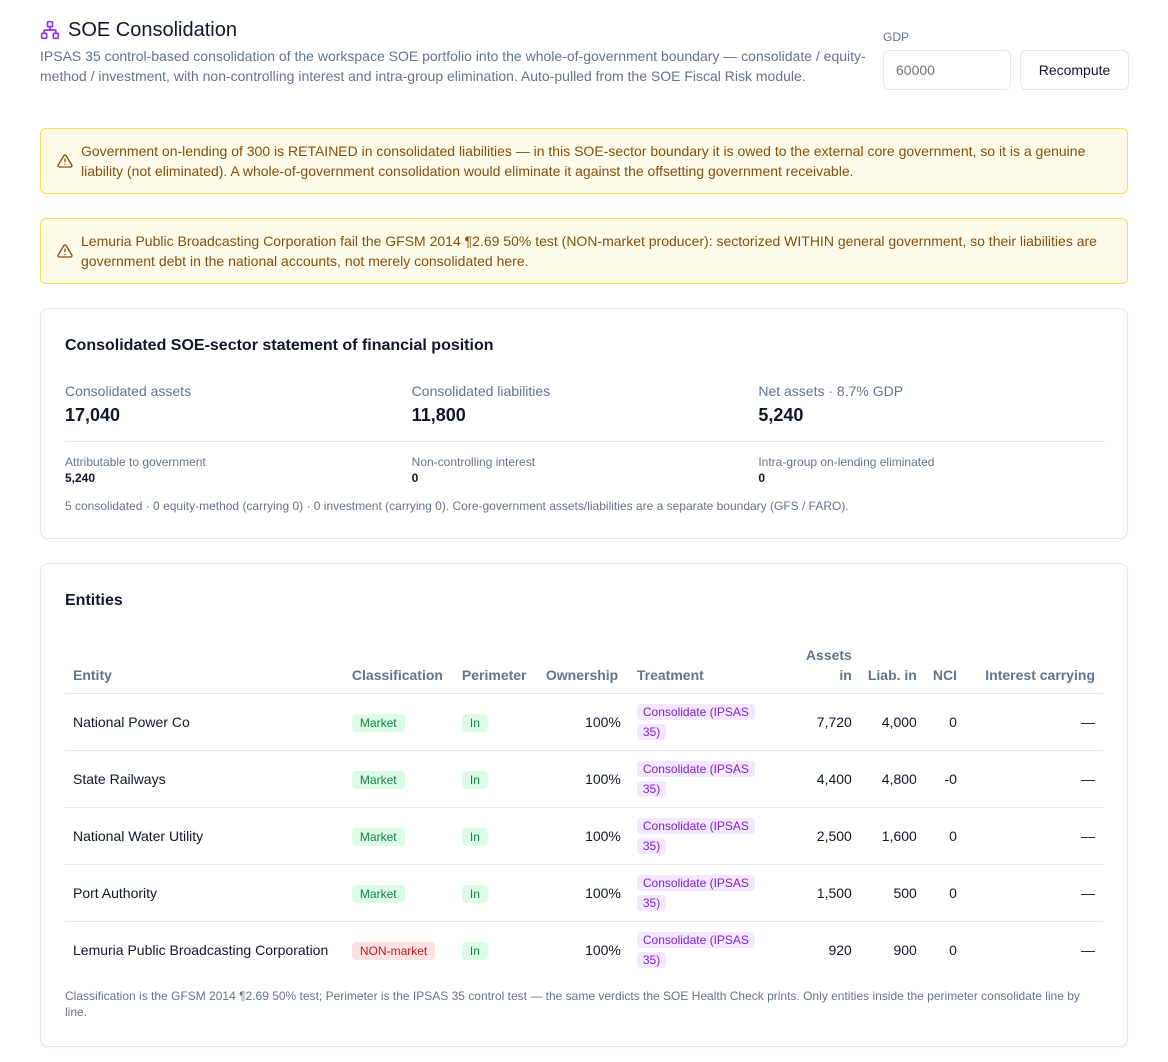 This screenshot has width=1168, height=1062. I want to click on gdp-label: GDP, so click(896, 37).